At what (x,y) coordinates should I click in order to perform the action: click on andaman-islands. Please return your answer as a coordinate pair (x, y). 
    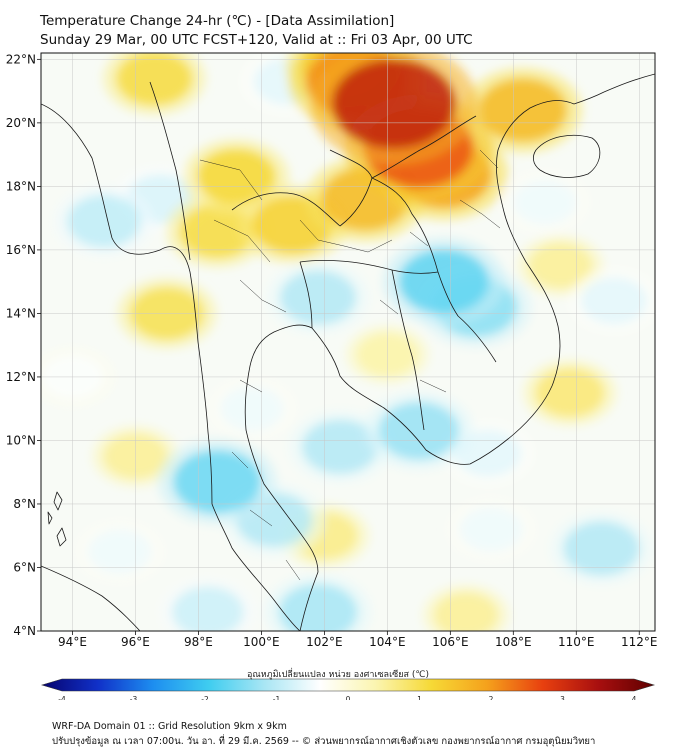
    Looking at the image, I should click on (57, 519).